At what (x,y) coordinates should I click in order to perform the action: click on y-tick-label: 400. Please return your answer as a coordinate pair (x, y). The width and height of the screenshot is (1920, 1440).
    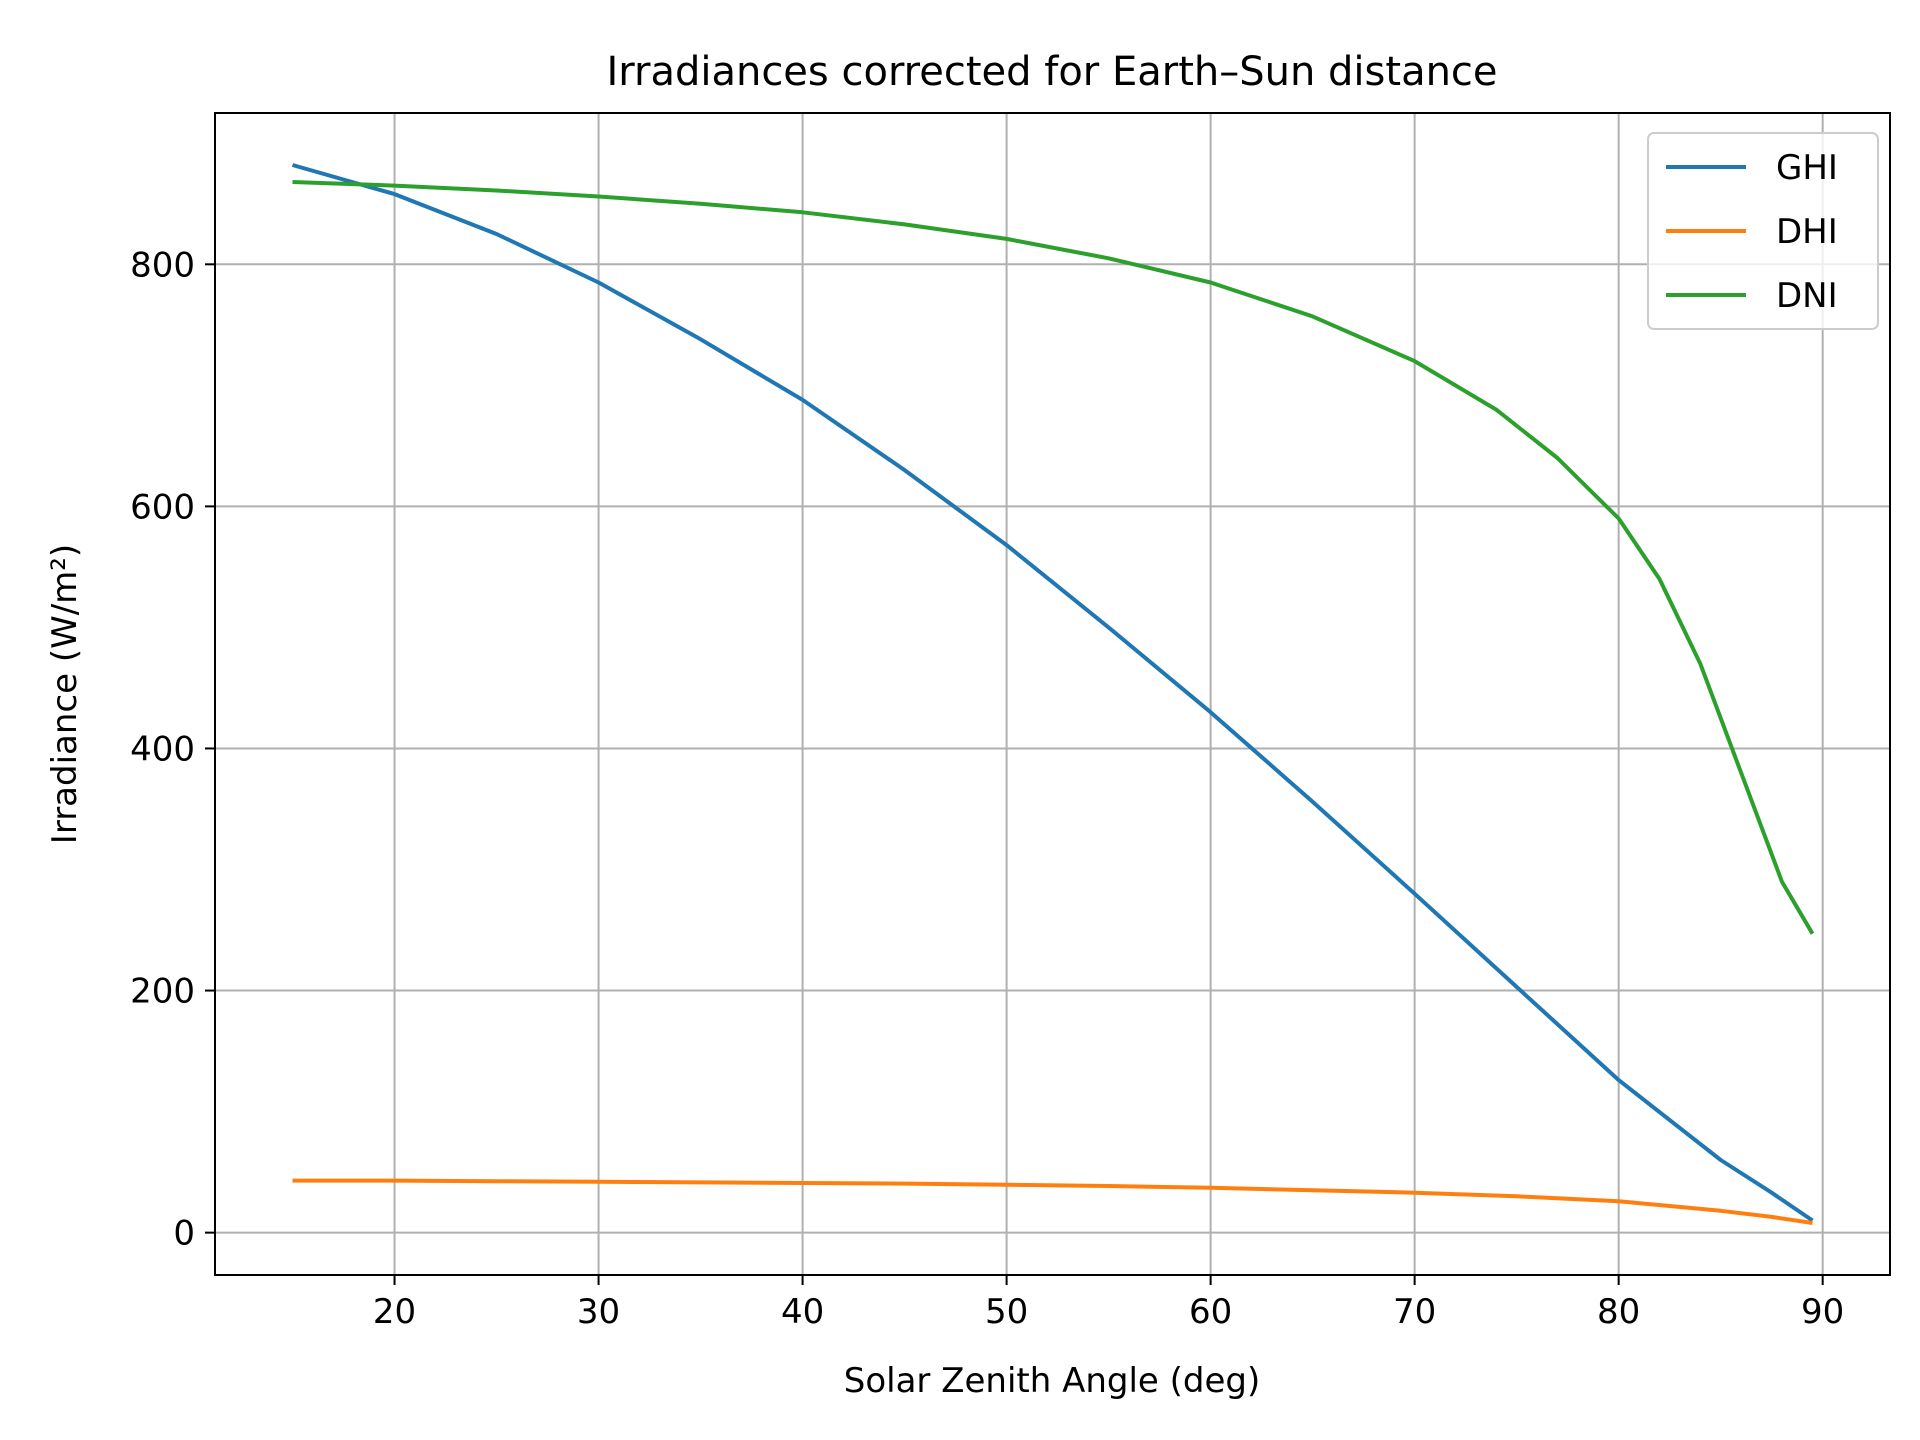
    Looking at the image, I should click on (162, 749).